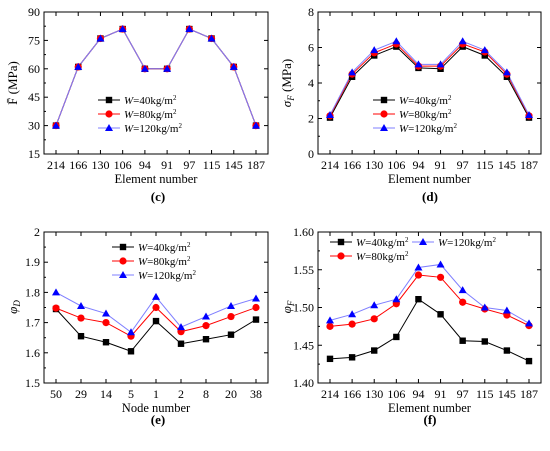 This screenshot has width=550, height=451. I want to click on panel-label-d: (d), so click(430, 196).